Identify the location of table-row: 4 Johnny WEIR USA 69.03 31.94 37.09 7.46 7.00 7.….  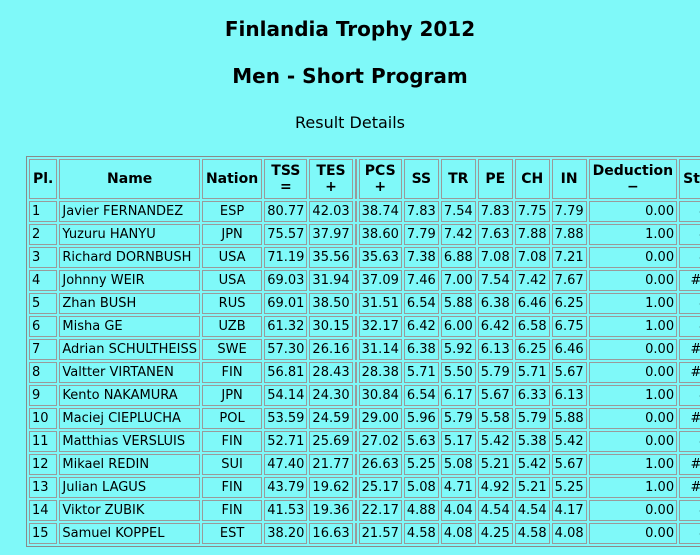
(364, 280).